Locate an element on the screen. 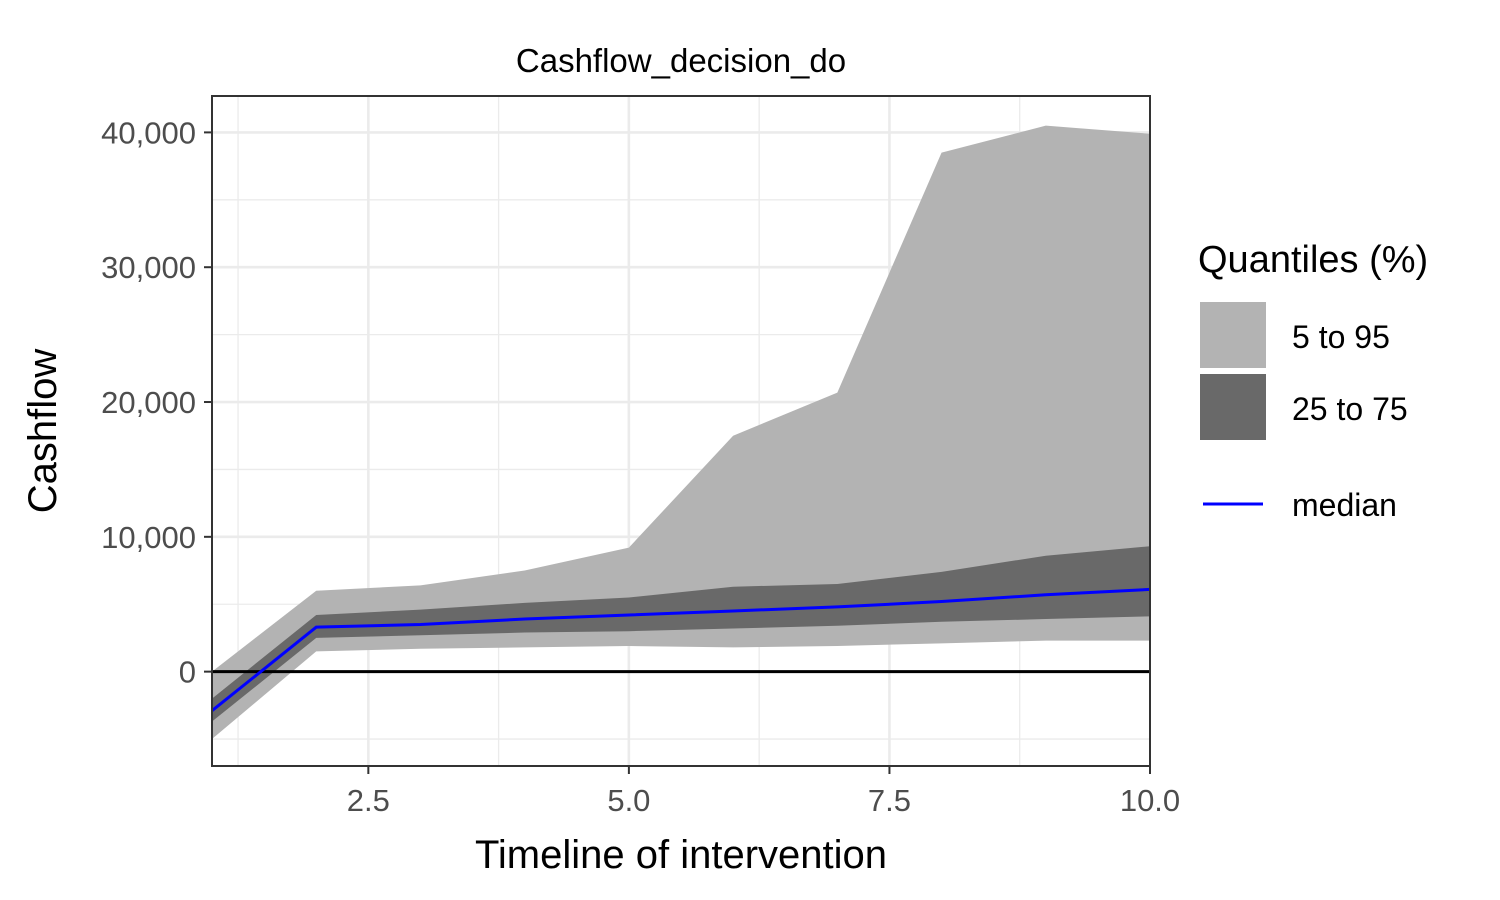 The image size is (1500, 900). x-tick-label: 5.0 is located at coordinates (628, 800).